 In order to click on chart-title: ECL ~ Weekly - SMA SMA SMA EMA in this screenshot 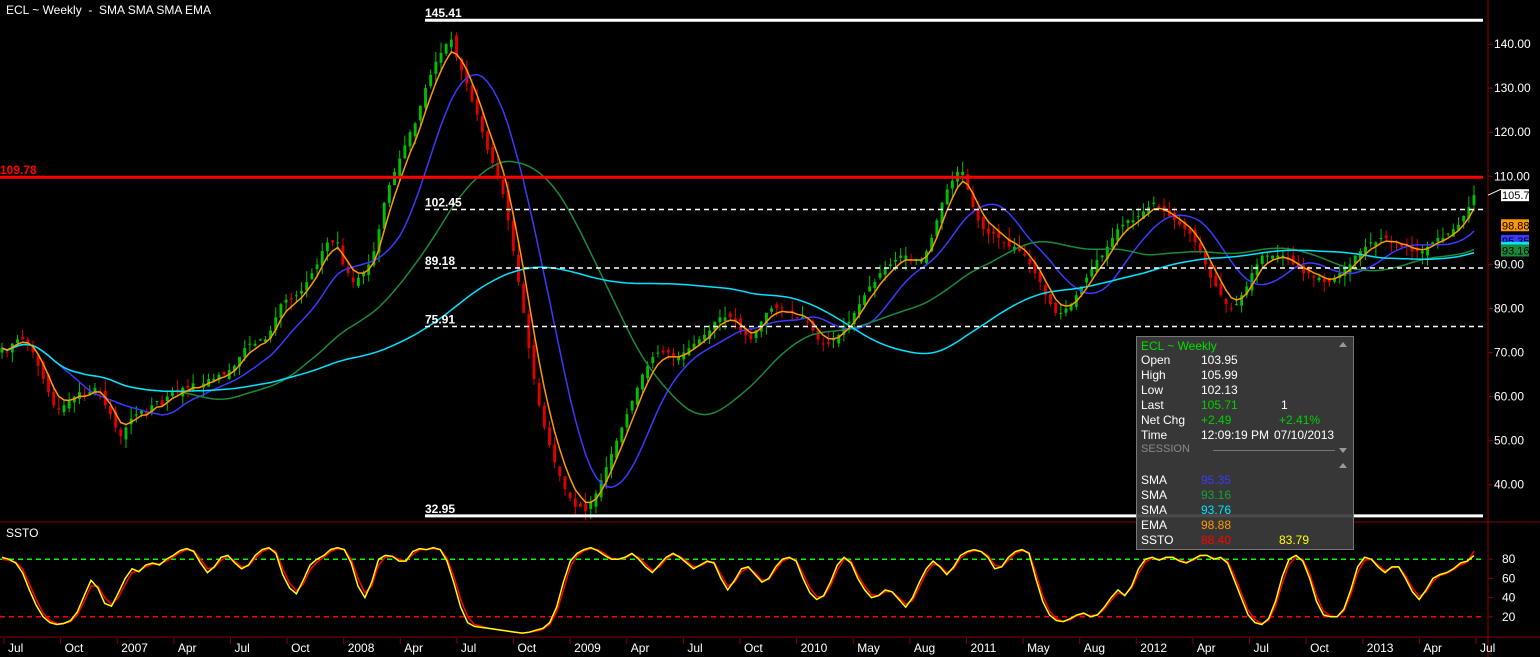, I will do `click(109, 10)`.